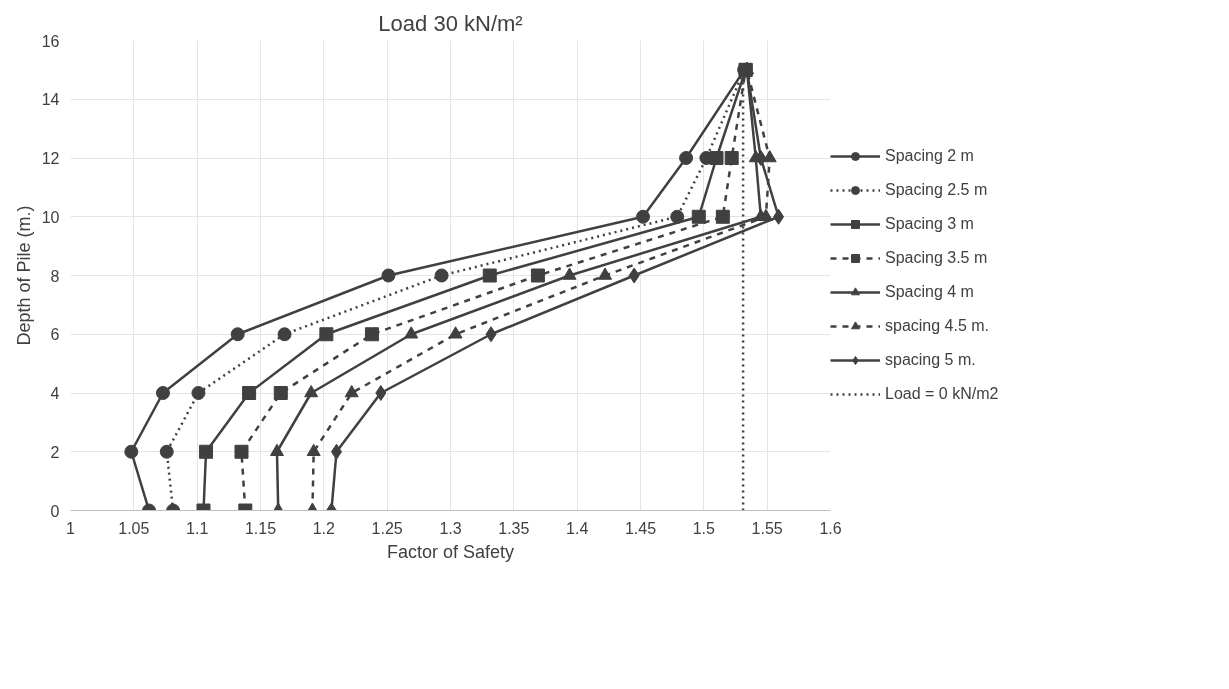  What do you see at coordinates (767, 528) in the screenshot?
I see `x-tick-label: 1.55` at bounding box center [767, 528].